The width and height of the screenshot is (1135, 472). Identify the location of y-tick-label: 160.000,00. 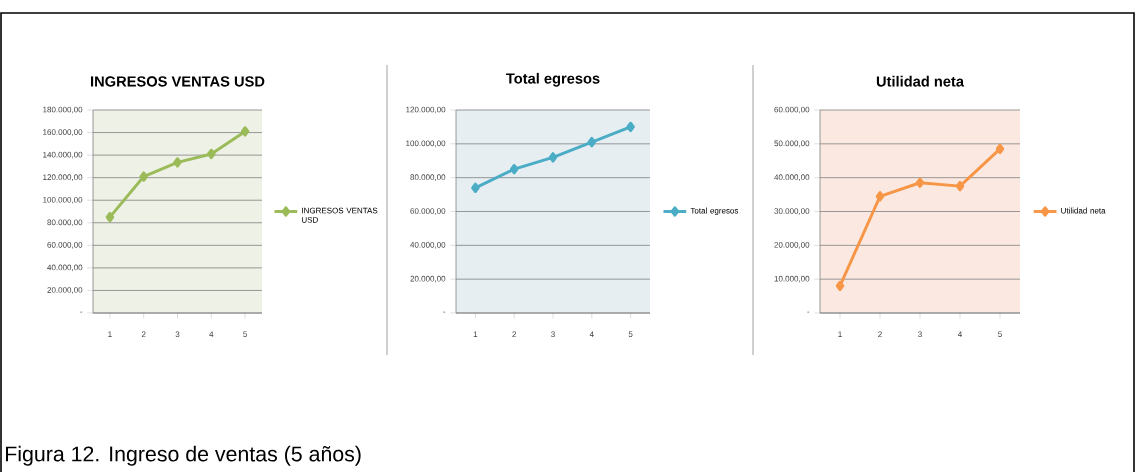
(63, 132).